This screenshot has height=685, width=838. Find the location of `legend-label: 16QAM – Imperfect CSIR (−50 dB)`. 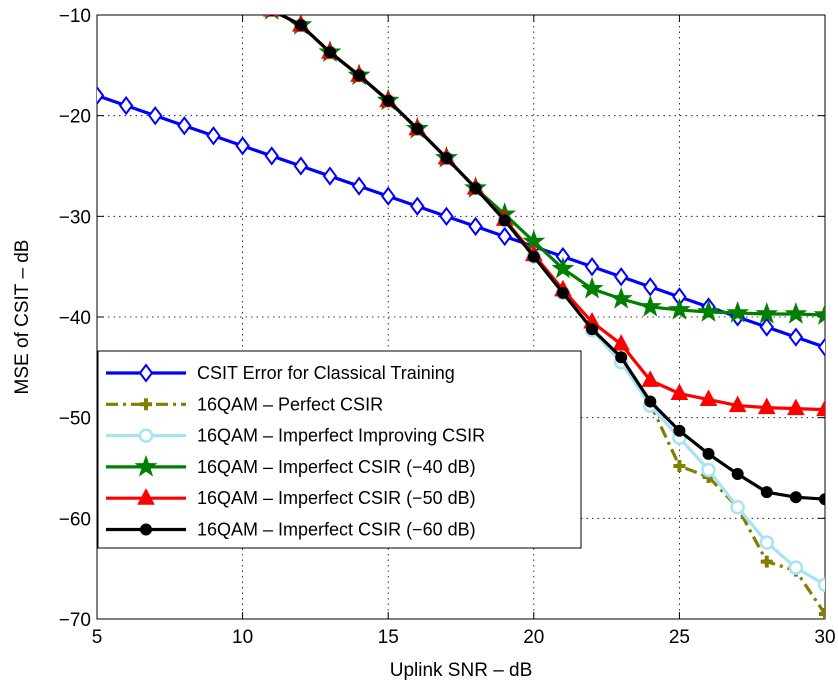

legend-label: 16QAM – Imperfect CSIR (−50 dB) is located at coordinates (336, 498).